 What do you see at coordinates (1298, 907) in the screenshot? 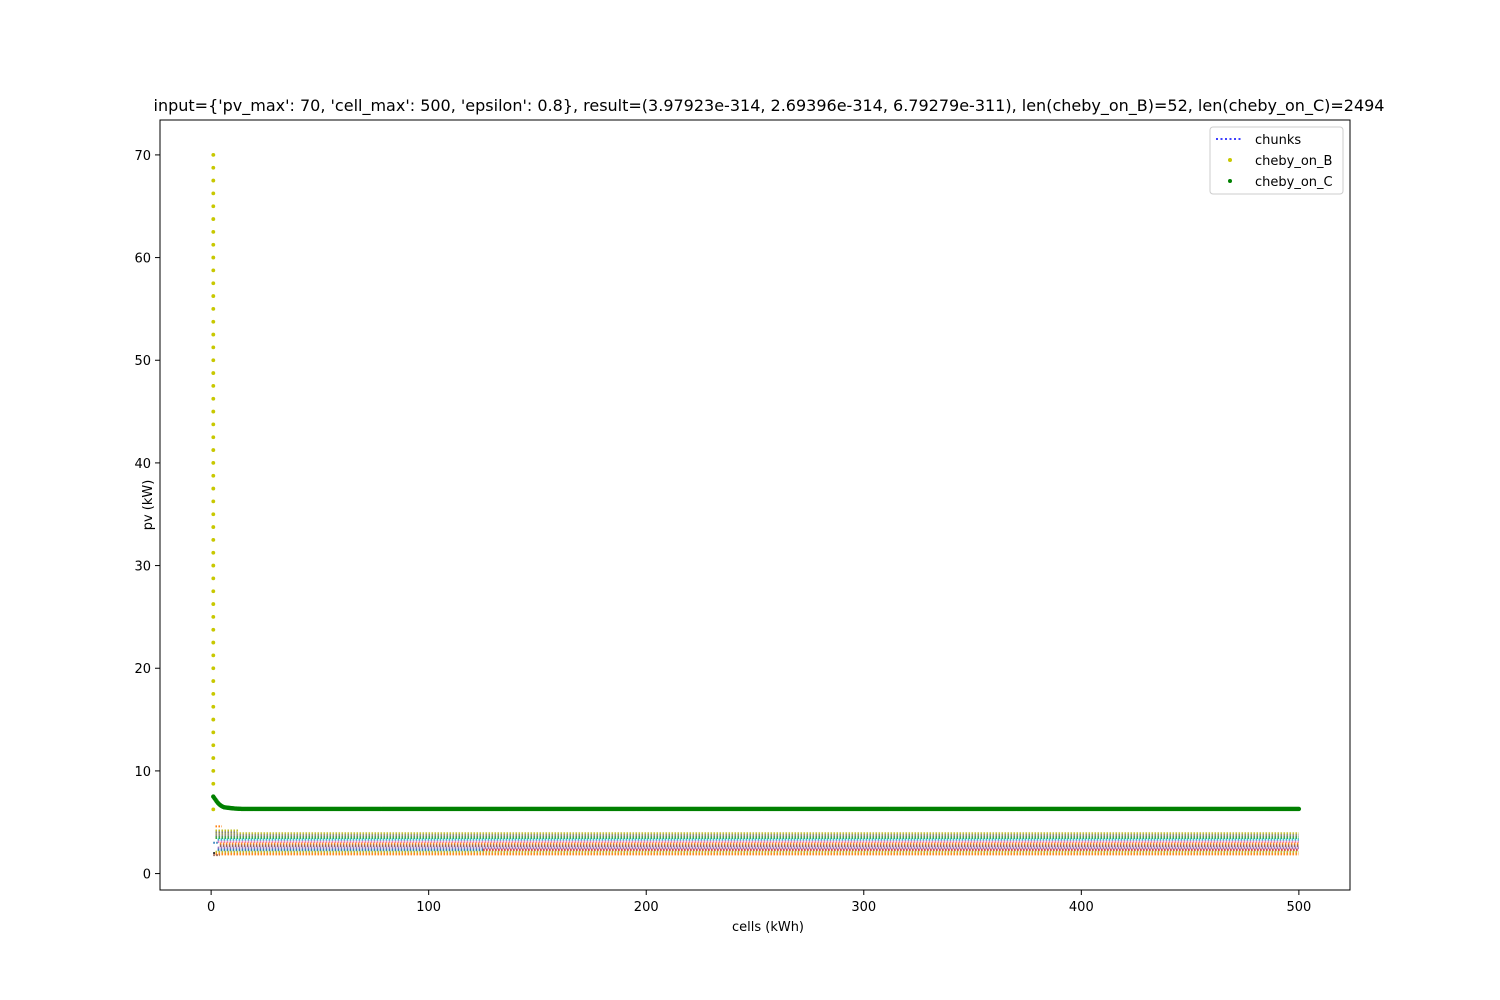
I see `x-tick-label: 500` at bounding box center [1298, 907].